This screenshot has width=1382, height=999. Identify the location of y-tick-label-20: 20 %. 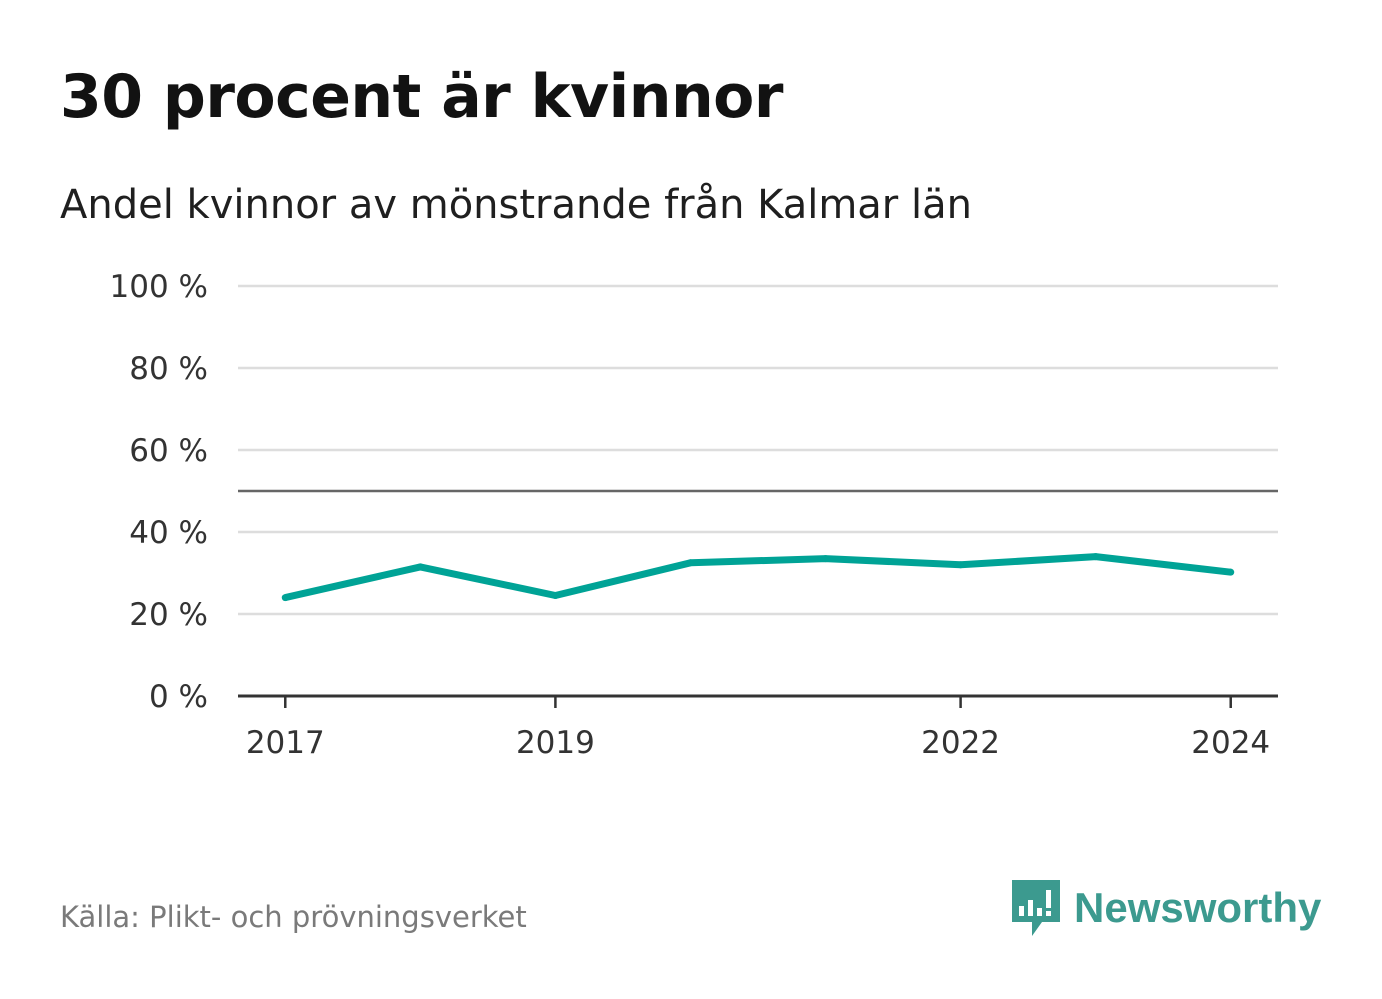
(168, 615).